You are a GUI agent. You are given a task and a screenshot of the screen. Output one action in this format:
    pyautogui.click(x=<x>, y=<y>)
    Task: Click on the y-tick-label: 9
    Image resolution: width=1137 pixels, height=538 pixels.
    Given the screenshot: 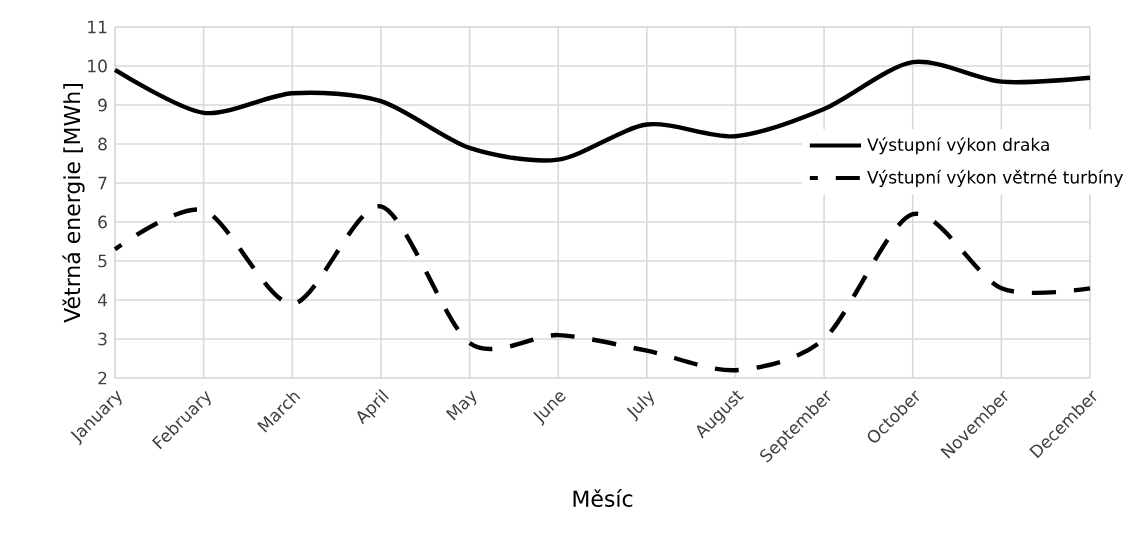 What is the action you would take?
    pyautogui.click(x=102, y=105)
    